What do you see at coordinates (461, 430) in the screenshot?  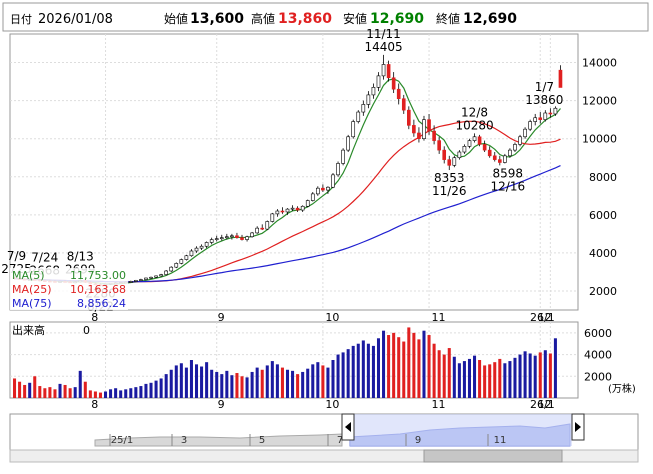 I see `navigator-window` at bounding box center [461, 430].